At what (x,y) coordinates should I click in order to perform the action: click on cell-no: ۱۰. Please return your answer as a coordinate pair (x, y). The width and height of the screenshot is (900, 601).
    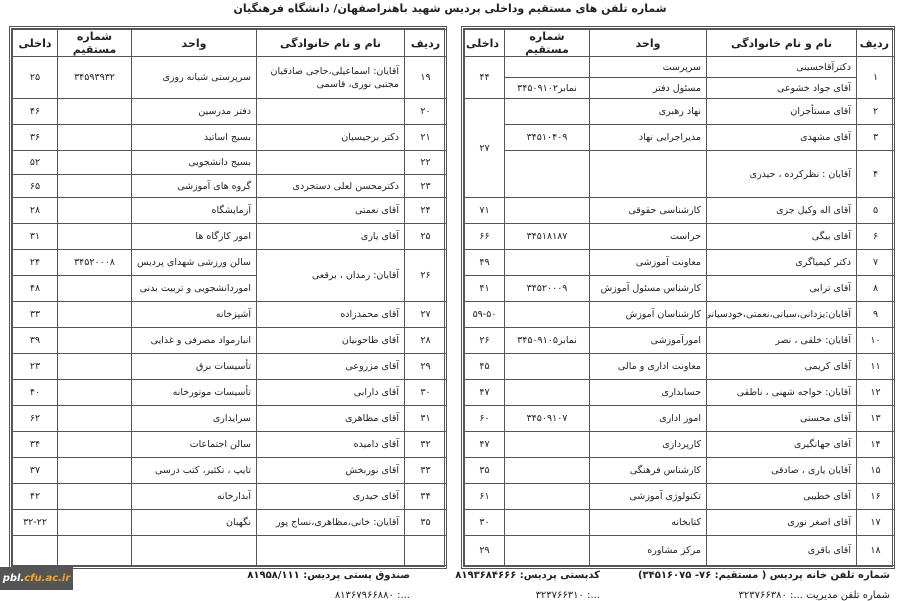
    Looking at the image, I should click on (875, 340).